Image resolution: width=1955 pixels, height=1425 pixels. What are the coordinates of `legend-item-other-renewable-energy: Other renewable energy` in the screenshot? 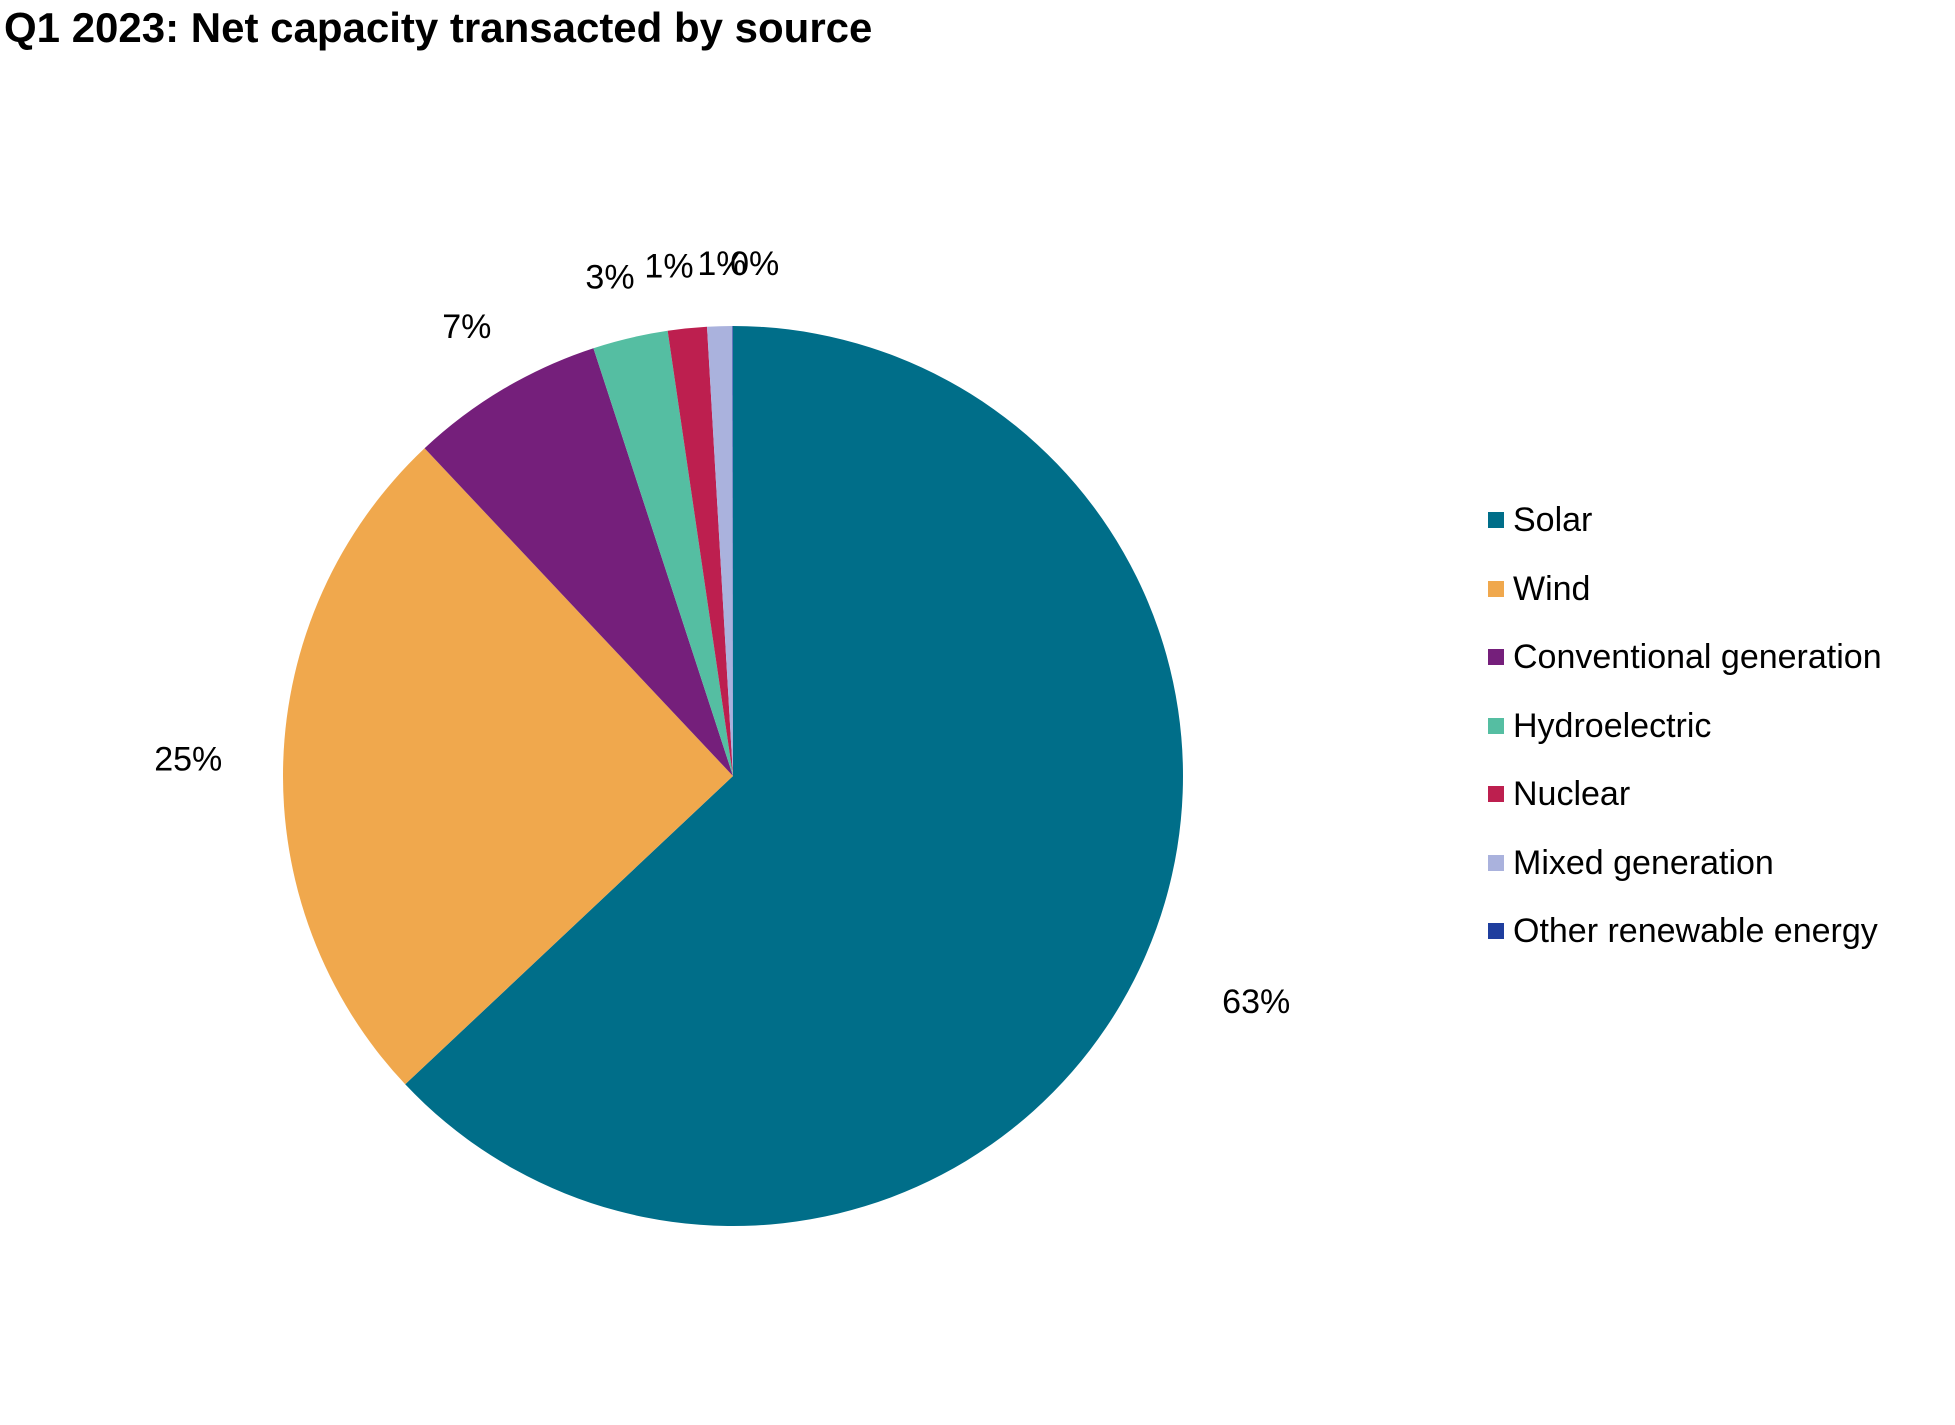 It's located at (1685, 931).